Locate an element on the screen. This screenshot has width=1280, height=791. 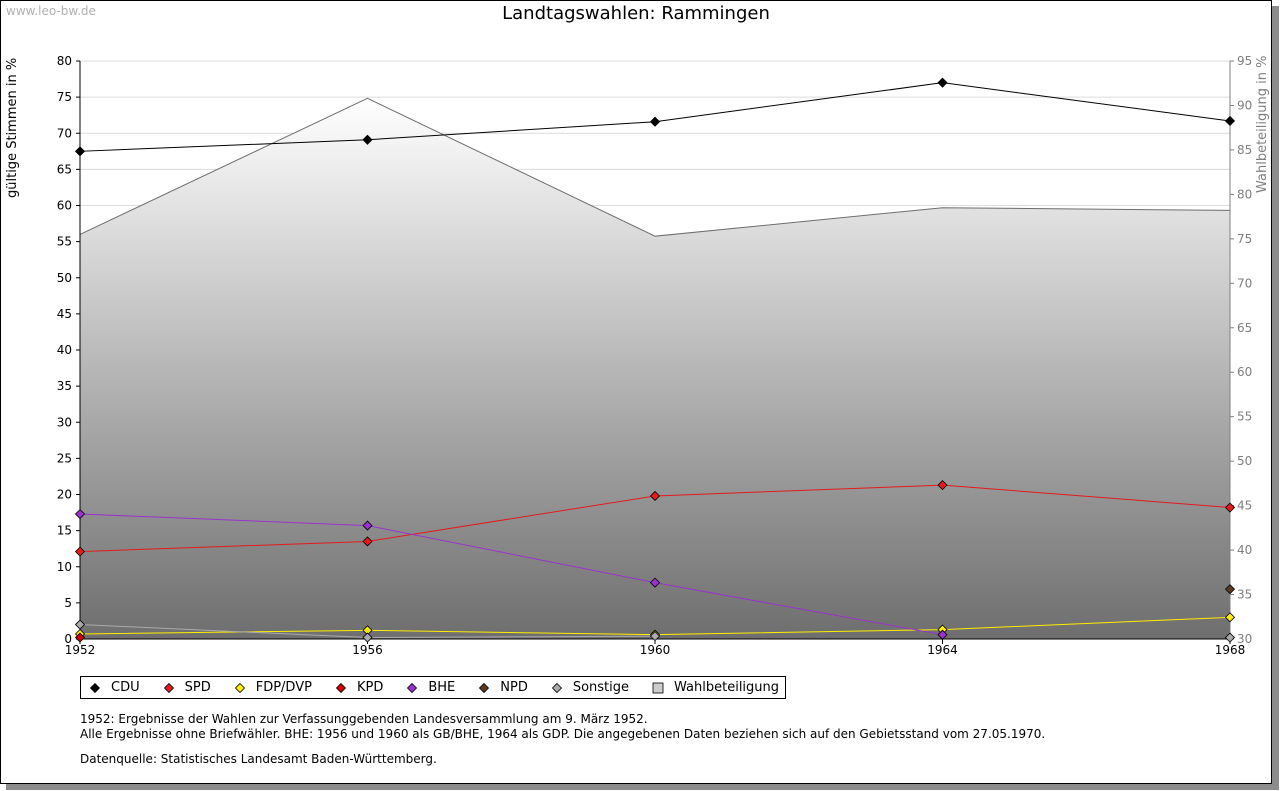
y-tick-label: 5 is located at coordinates (68, 603).